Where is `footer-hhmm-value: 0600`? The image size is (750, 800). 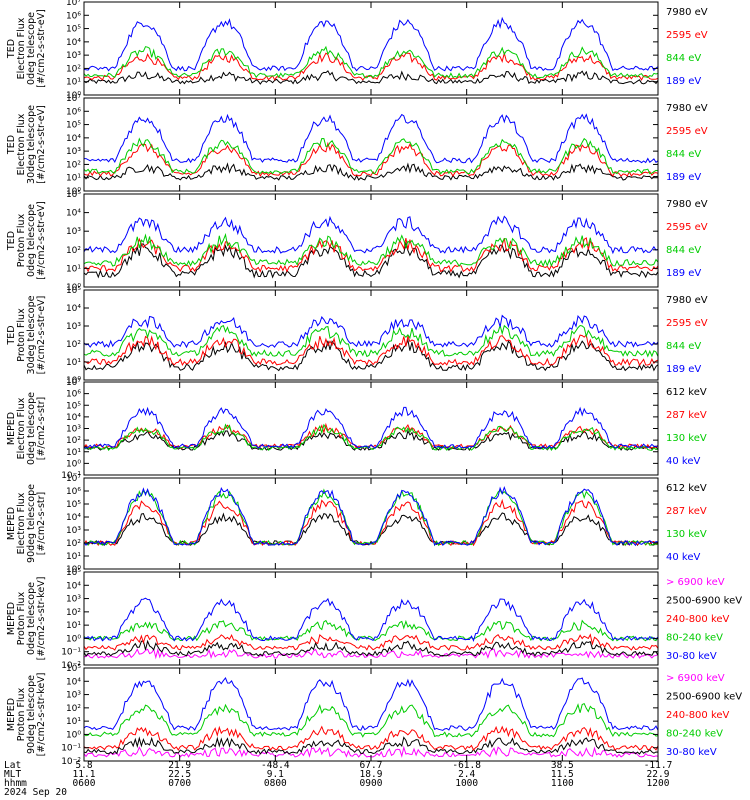
footer-hhmm-value: 0600 is located at coordinates (84, 783).